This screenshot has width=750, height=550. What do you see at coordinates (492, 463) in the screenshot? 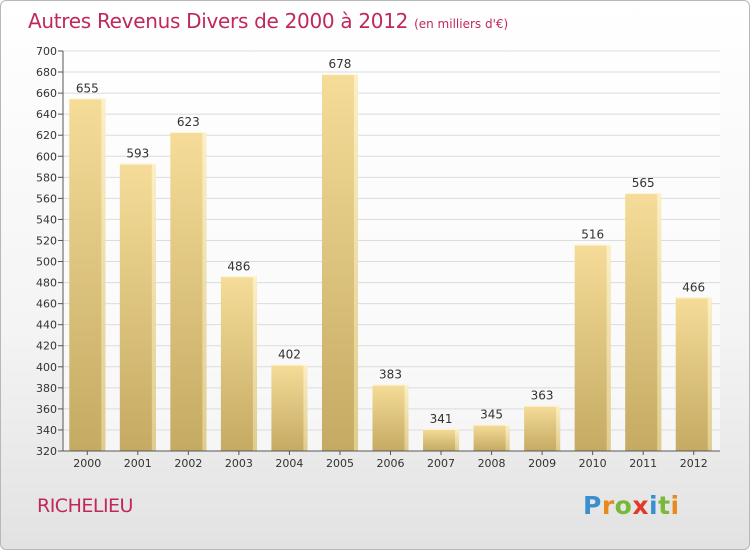
I see `x-tick-label: 2008` at bounding box center [492, 463].